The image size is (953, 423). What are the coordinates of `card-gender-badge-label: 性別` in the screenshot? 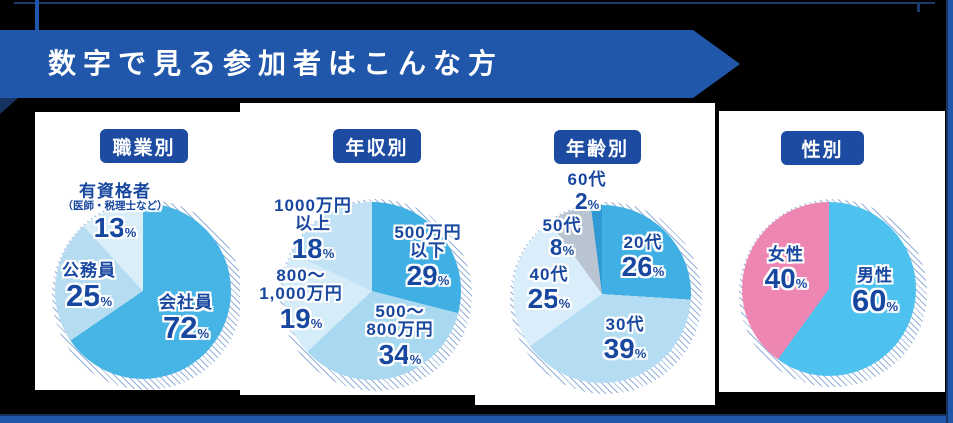 It's located at (822, 150).